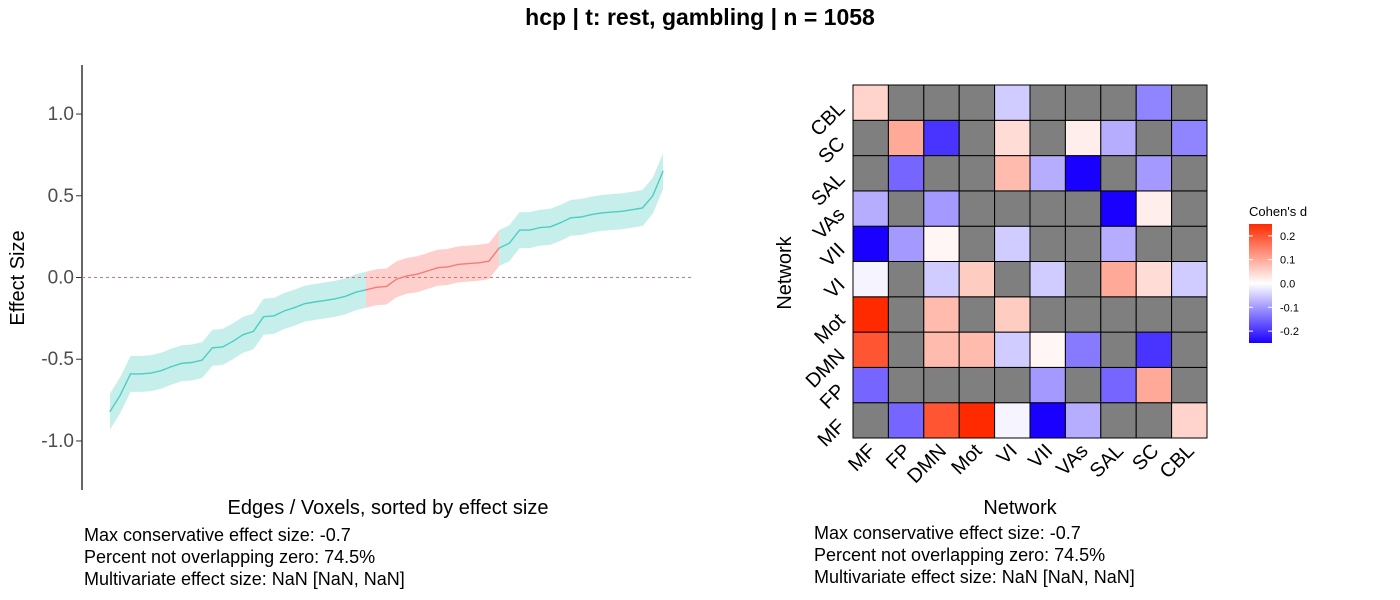 The width and height of the screenshot is (1400, 600). Describe the element at coordinates (1040, 456) in the screenshot. I see `heatmap-x-tick-label: VII` at that location.